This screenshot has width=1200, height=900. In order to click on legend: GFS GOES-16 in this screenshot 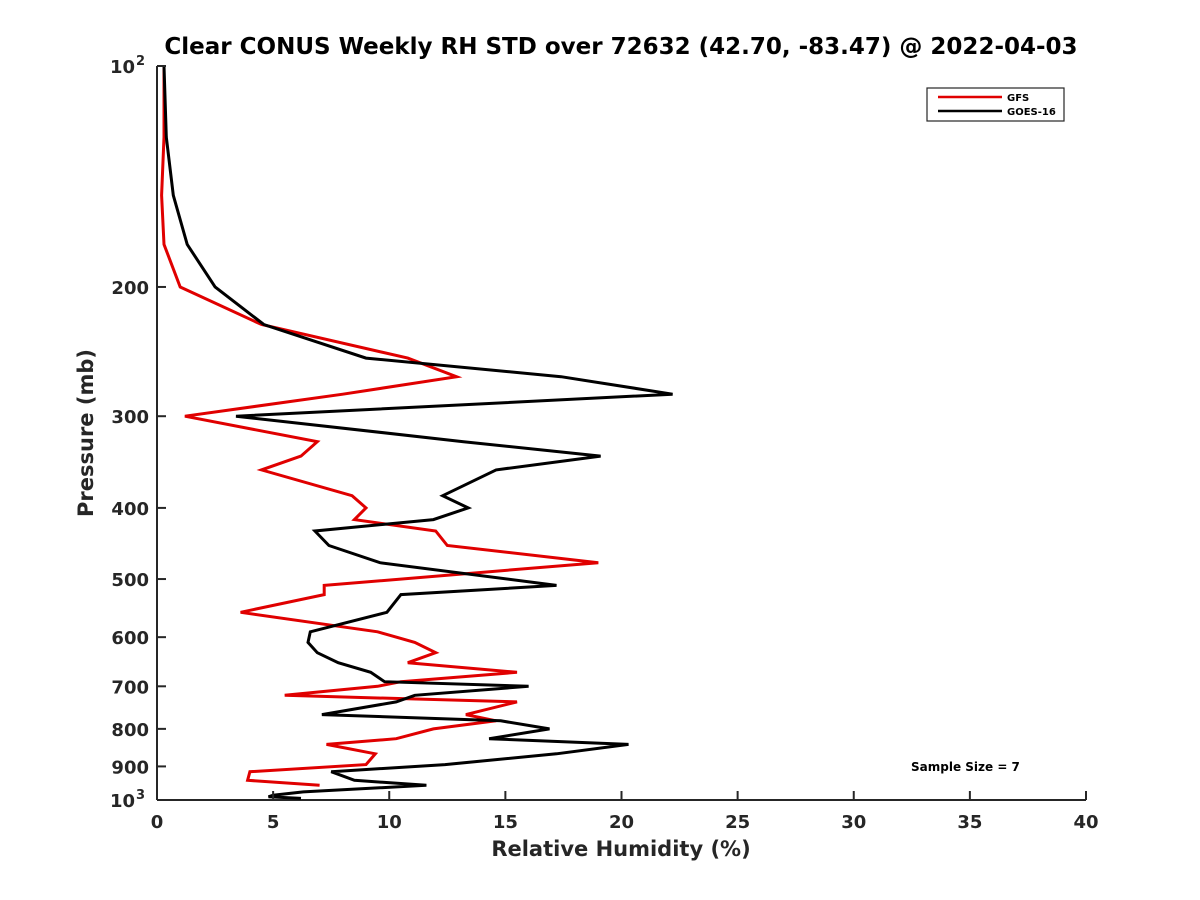, I will do `click(995, 104)`.